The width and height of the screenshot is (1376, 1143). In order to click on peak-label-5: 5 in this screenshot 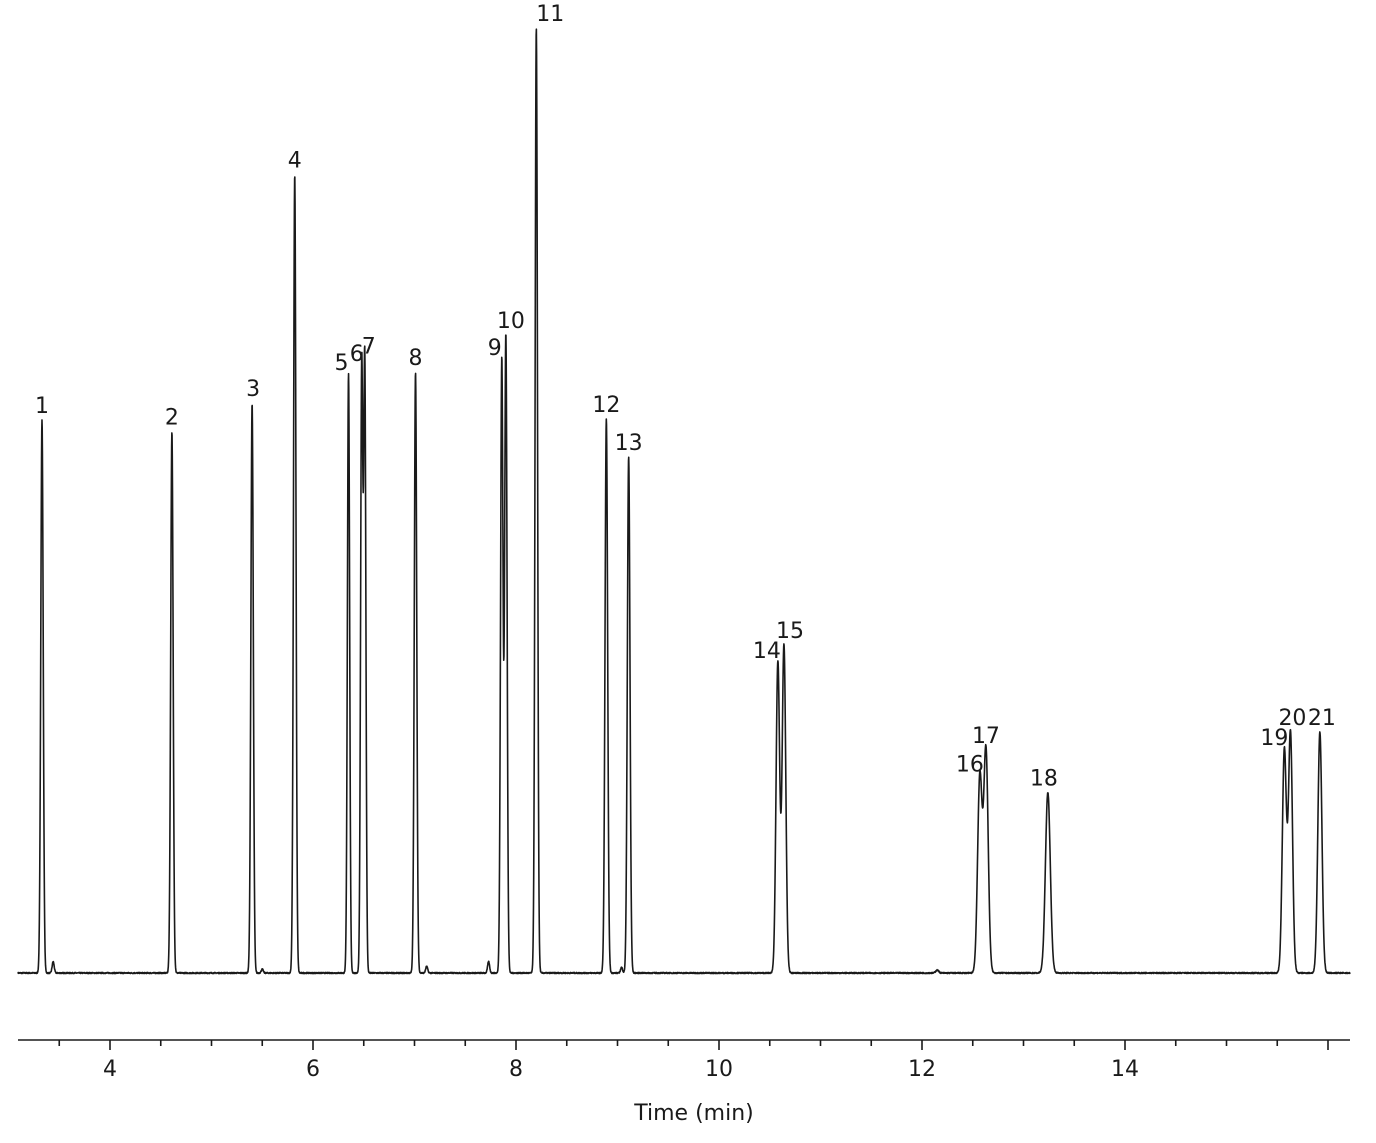, I will do `click(342, 363)`.